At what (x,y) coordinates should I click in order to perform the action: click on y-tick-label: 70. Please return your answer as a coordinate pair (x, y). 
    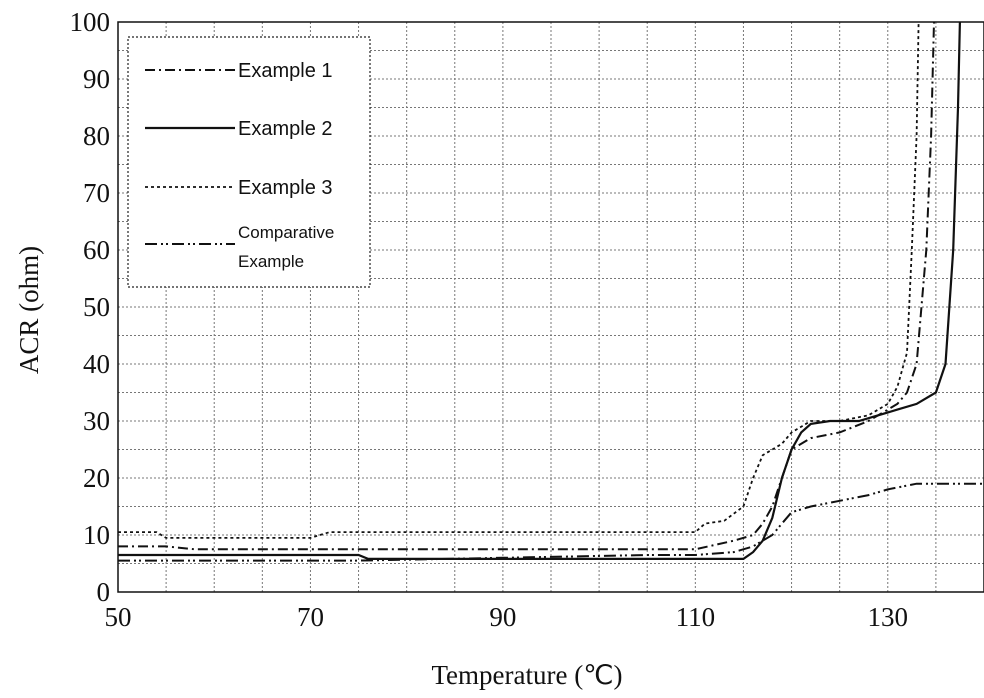
    Looking at the image, I should click on (96, 193).